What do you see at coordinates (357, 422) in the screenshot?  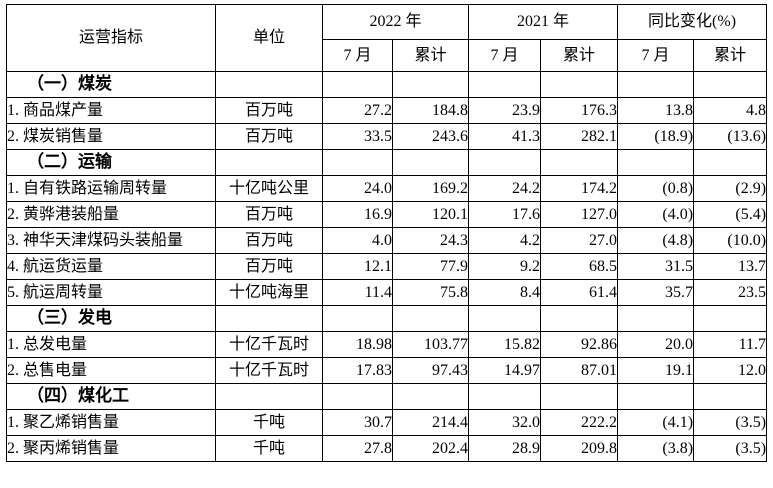 I see `value-cell: 30.7` at bounding box center [357, 422].